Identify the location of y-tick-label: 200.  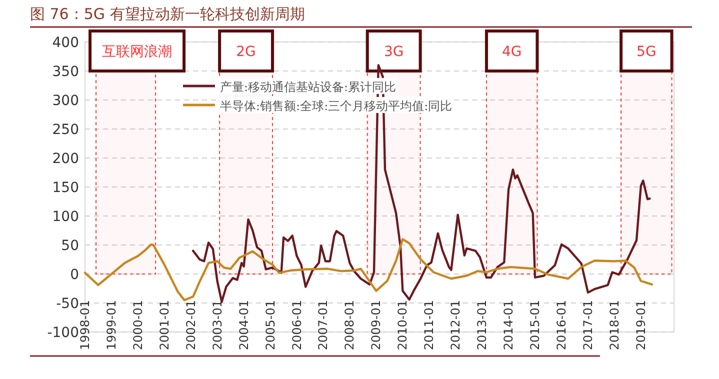
(65, 159).